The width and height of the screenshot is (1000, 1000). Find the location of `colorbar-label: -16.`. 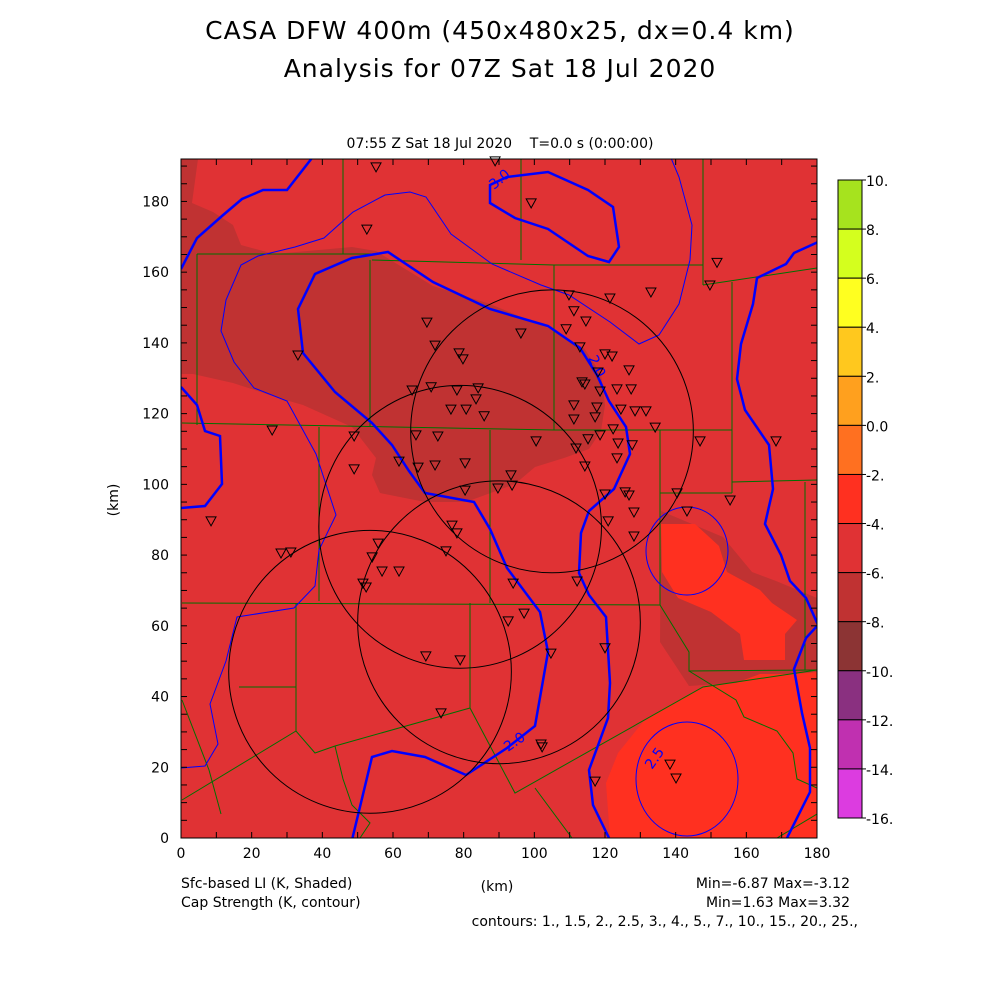

colorbar-label: -16. is located at coordinates (879, 820).